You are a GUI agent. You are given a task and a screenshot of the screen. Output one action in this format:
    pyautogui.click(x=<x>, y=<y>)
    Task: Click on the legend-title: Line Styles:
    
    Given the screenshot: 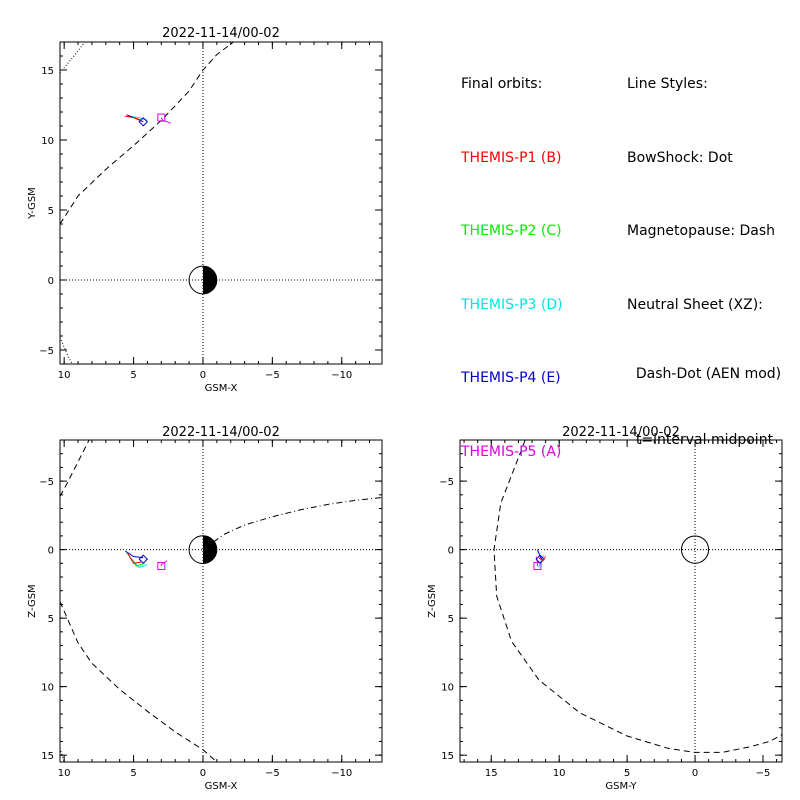 What is the action you would take?
    pyautogui.click(x=667, y=84)
    